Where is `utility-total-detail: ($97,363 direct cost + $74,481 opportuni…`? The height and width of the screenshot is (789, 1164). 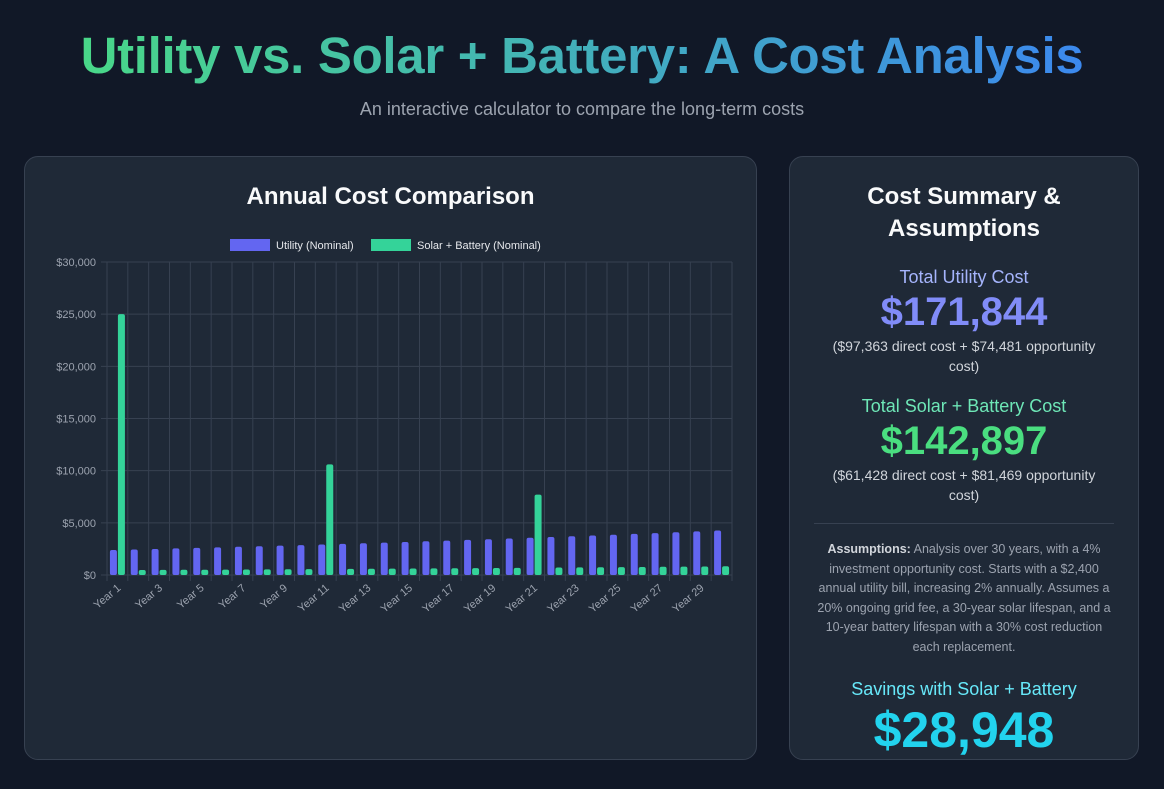
utility-total-detail: ($97,363 direct cost + $74,481 opportuni… is located at coordinates (964, 356).